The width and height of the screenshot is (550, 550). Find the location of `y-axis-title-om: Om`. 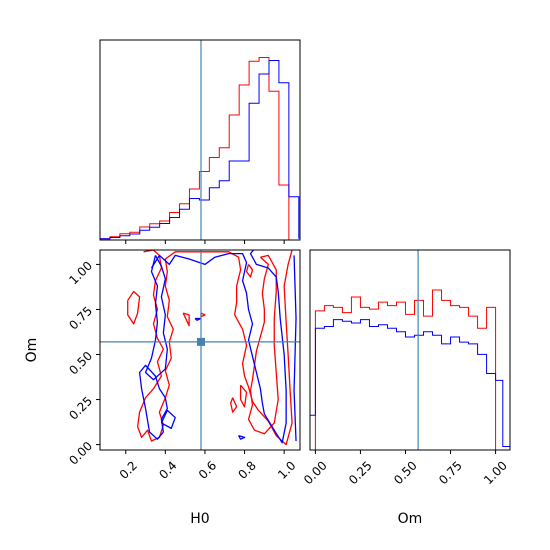

y-axis-title-om: Om is located at coordinates (32, 350).